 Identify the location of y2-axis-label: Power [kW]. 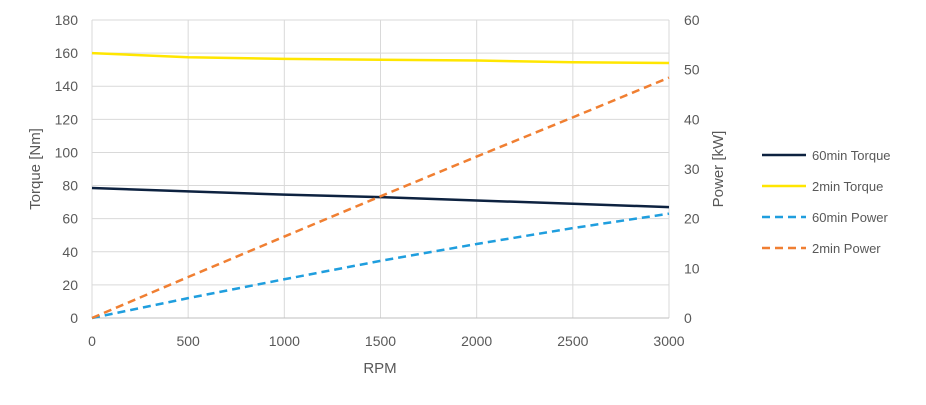
(718, 169).